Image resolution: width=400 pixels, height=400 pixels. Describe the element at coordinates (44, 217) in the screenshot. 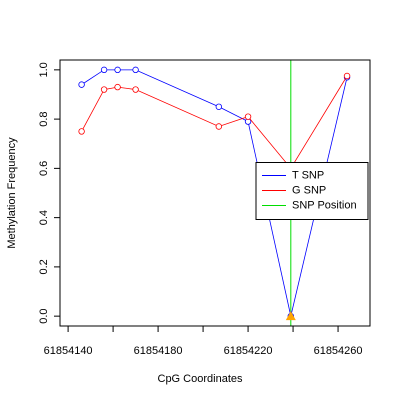

I see `y-tick-label: 0.4` at that location.